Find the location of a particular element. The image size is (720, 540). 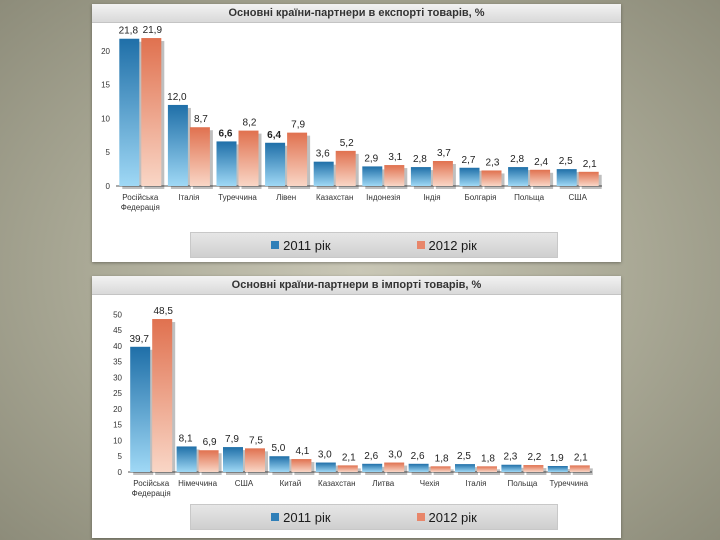

data-label: 3,6 is located at coordinates (323, 154).